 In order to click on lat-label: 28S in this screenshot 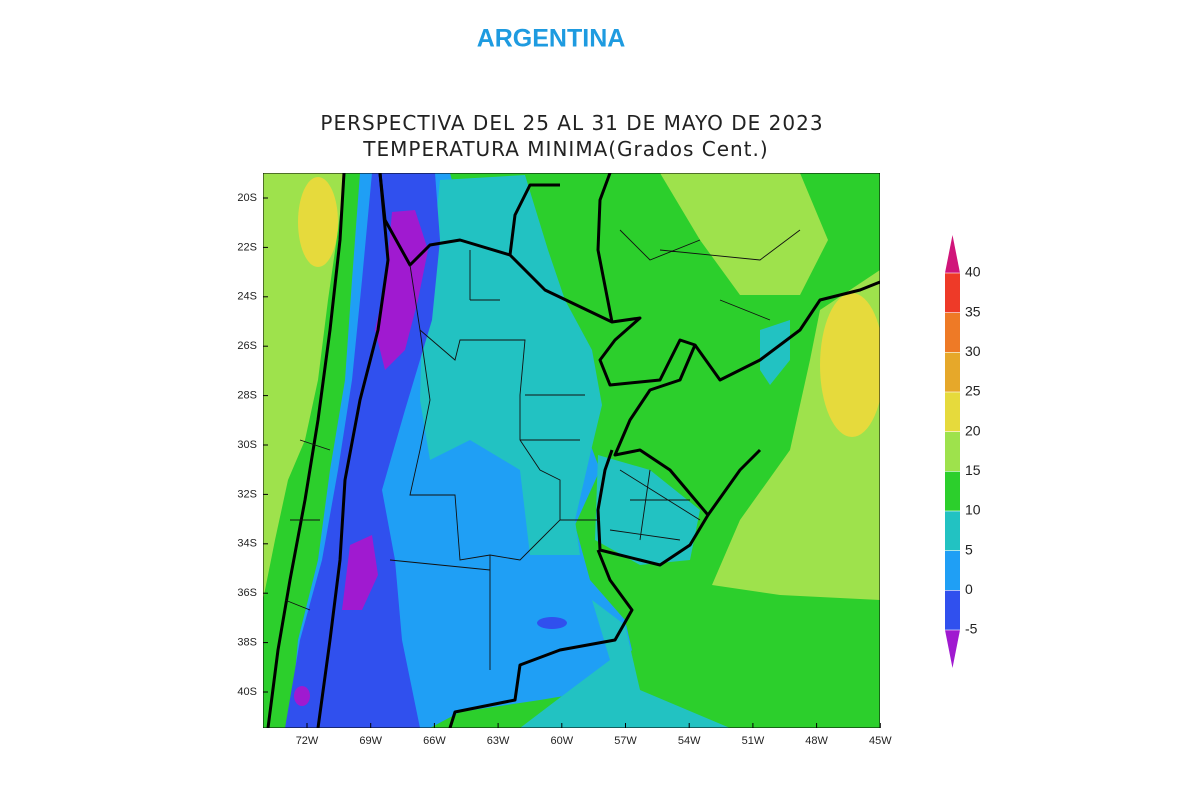, I will do `click(247, 396)`.